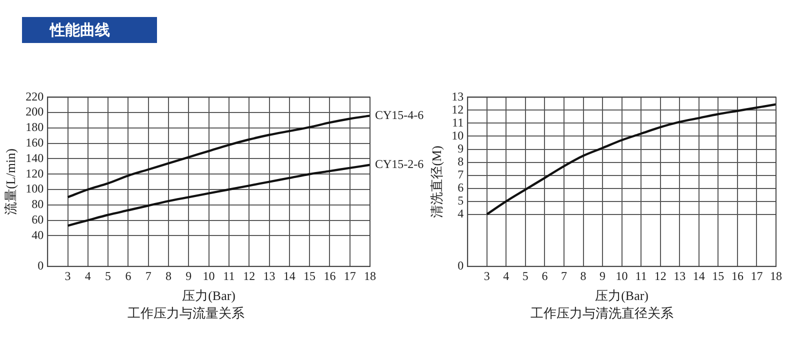 Image resolution: width=802 pixels, height=349 pixels. I want to click on series-label: CY15-2-6, so click(399, 164).